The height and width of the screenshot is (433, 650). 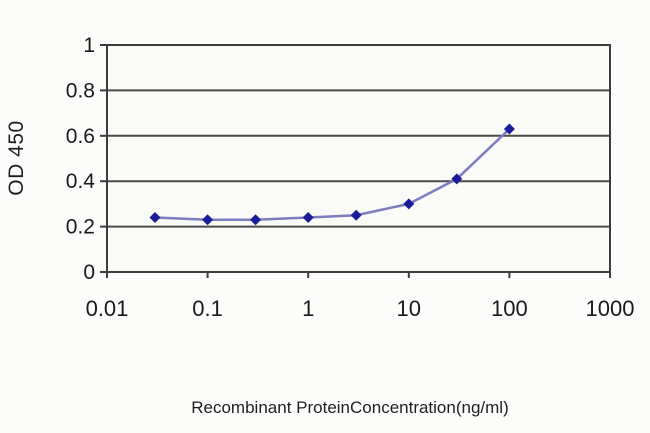 What do you see at coordinates (16, 158) in the screenshot?
I see `y-axis-title: OD 450` at bounding box center [16, 158].